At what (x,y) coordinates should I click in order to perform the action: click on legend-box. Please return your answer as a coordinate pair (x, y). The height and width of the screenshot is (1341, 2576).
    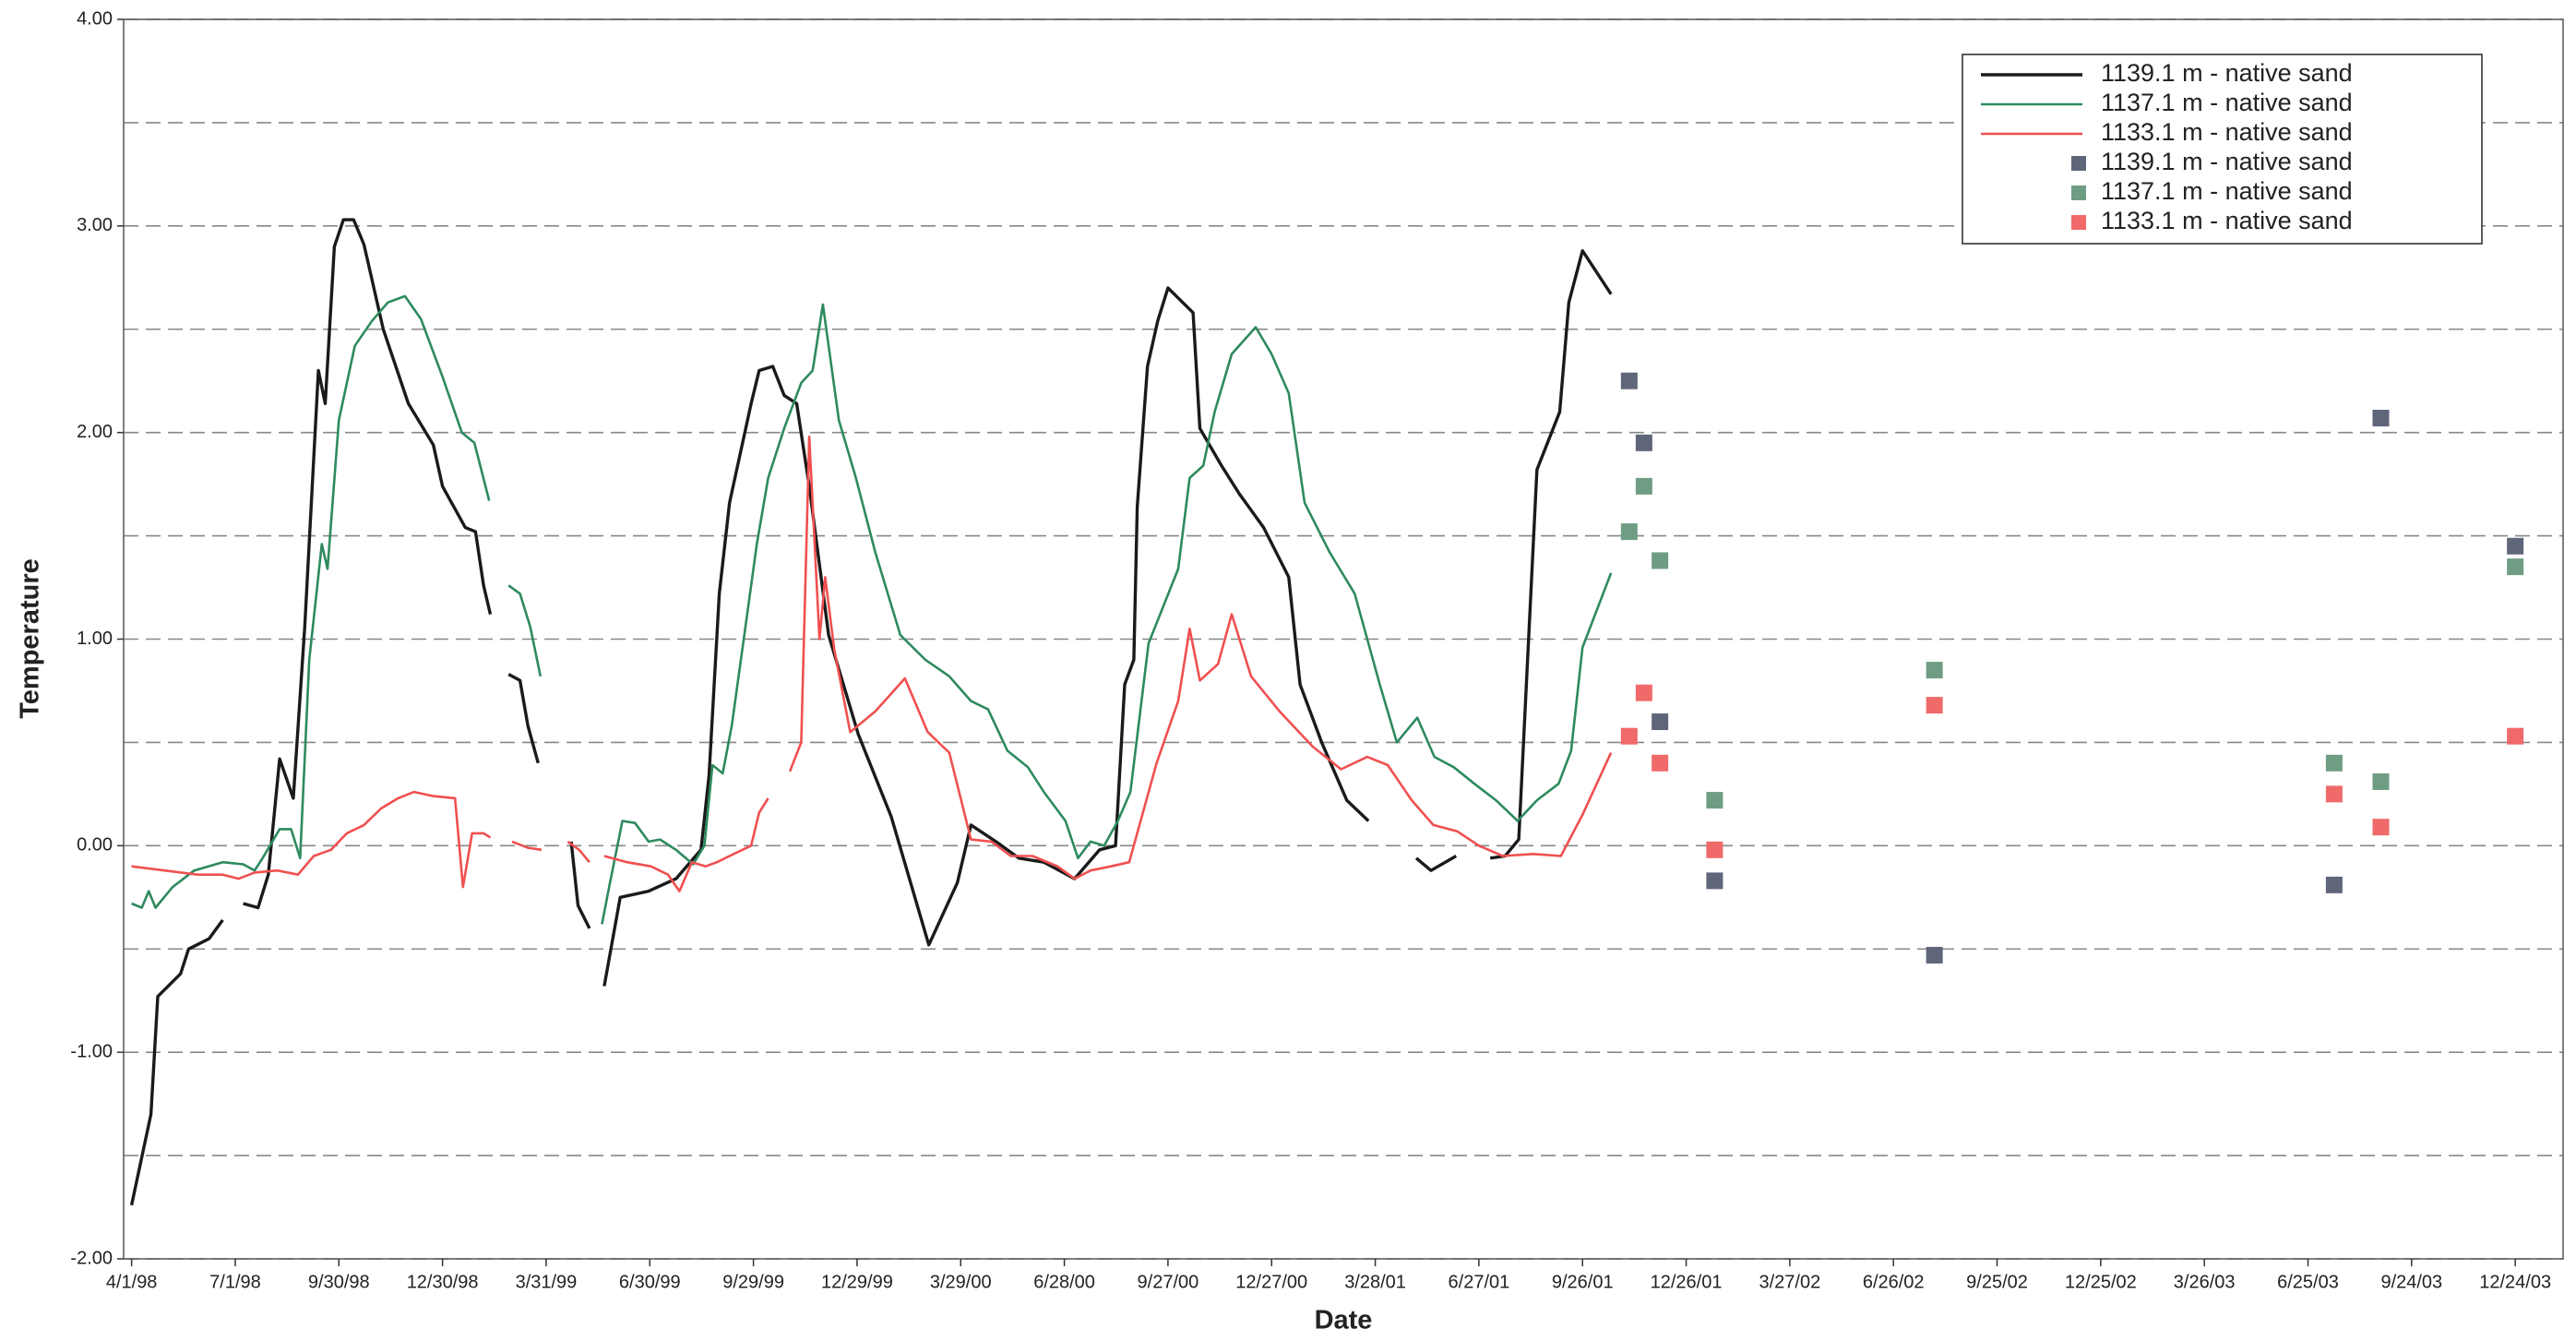
    Looking at the image, I should click on (2222, 149).